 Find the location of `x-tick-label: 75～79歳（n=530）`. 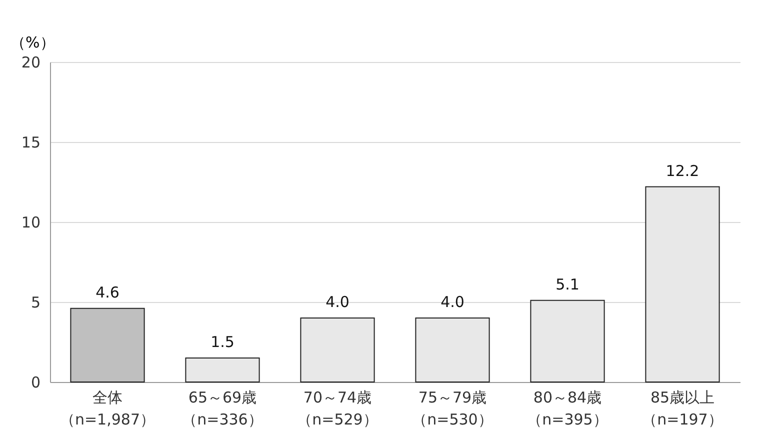

x-tick-label: 75～79歳（n=530） is located at coordinates (452, 408).